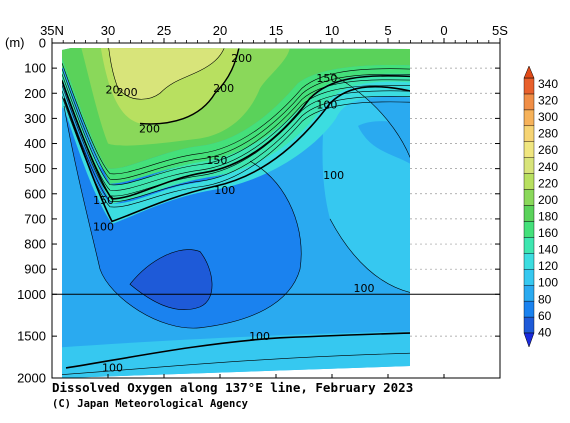 This screenshot has width=570, height=423. What do you see at coordinates (237, 350) in the screenshot?
I see `contour-100-deep` at bounding box center [237, 350].